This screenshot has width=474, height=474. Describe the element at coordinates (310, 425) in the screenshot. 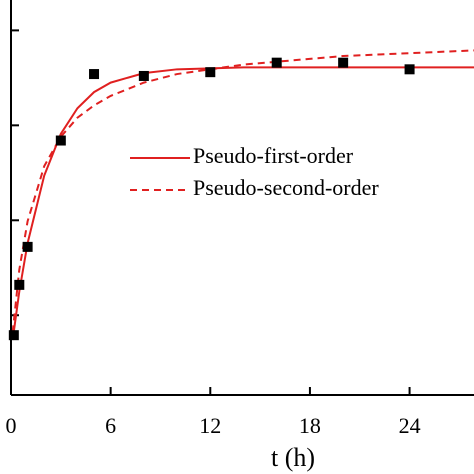

I see `x-tick-label: 18` at that location.